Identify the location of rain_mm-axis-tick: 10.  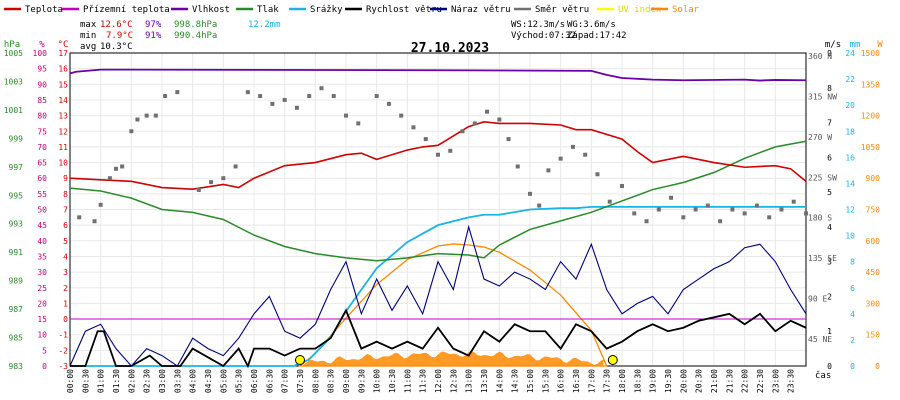
(850, 236).